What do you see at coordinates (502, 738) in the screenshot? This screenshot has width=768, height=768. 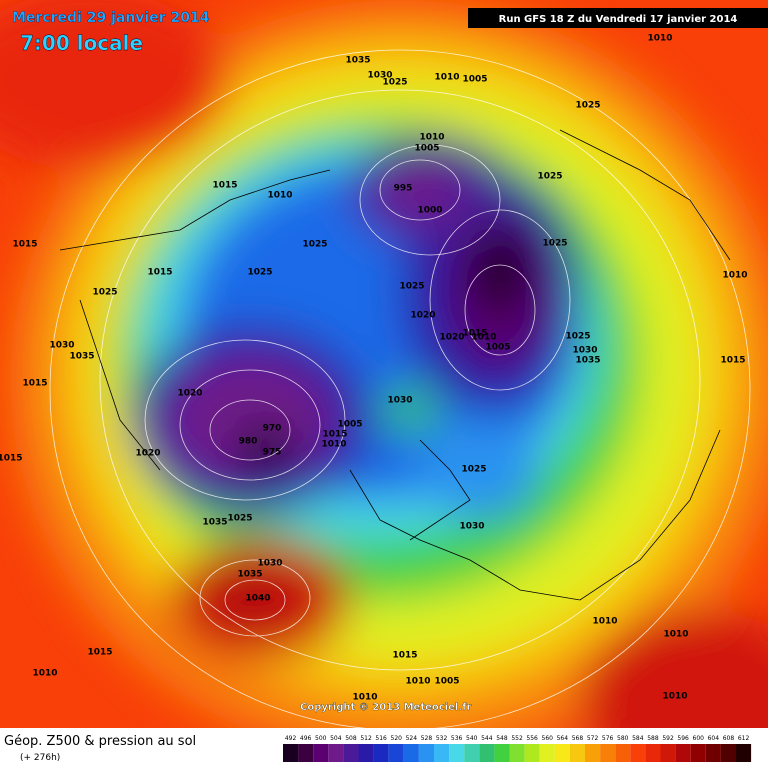 I see `scale-label: 548` at bounding box center [502, 738].